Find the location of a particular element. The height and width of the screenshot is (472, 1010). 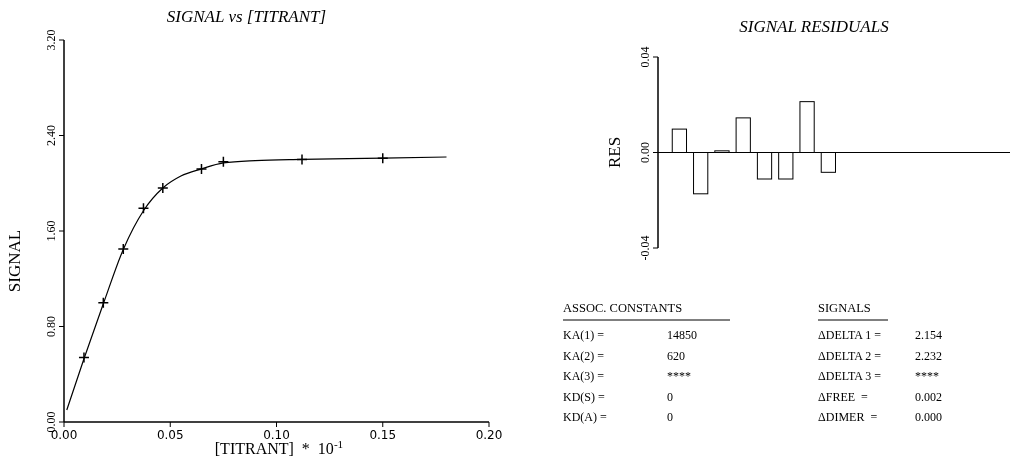

text: KD(S) = is located at coordinates (584, 396).